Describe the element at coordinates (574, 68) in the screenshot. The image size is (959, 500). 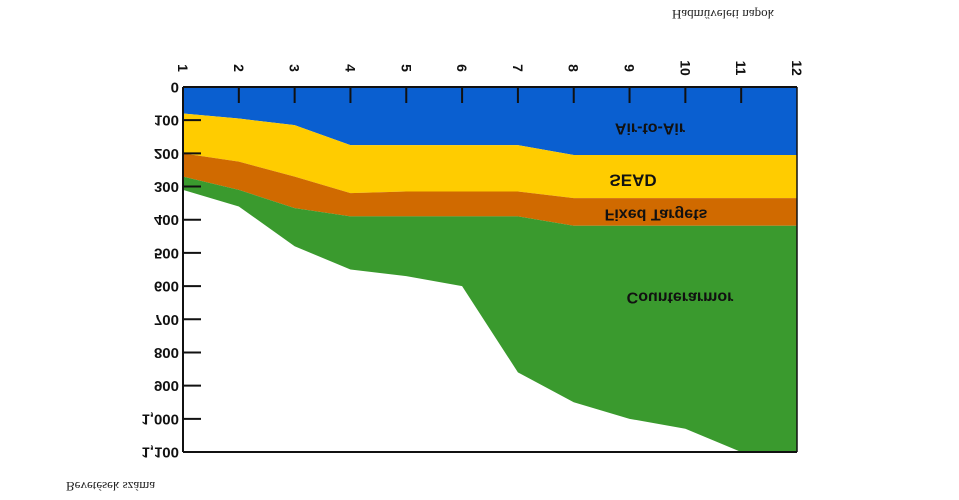
I see `x-tick-label: 8` at that location.